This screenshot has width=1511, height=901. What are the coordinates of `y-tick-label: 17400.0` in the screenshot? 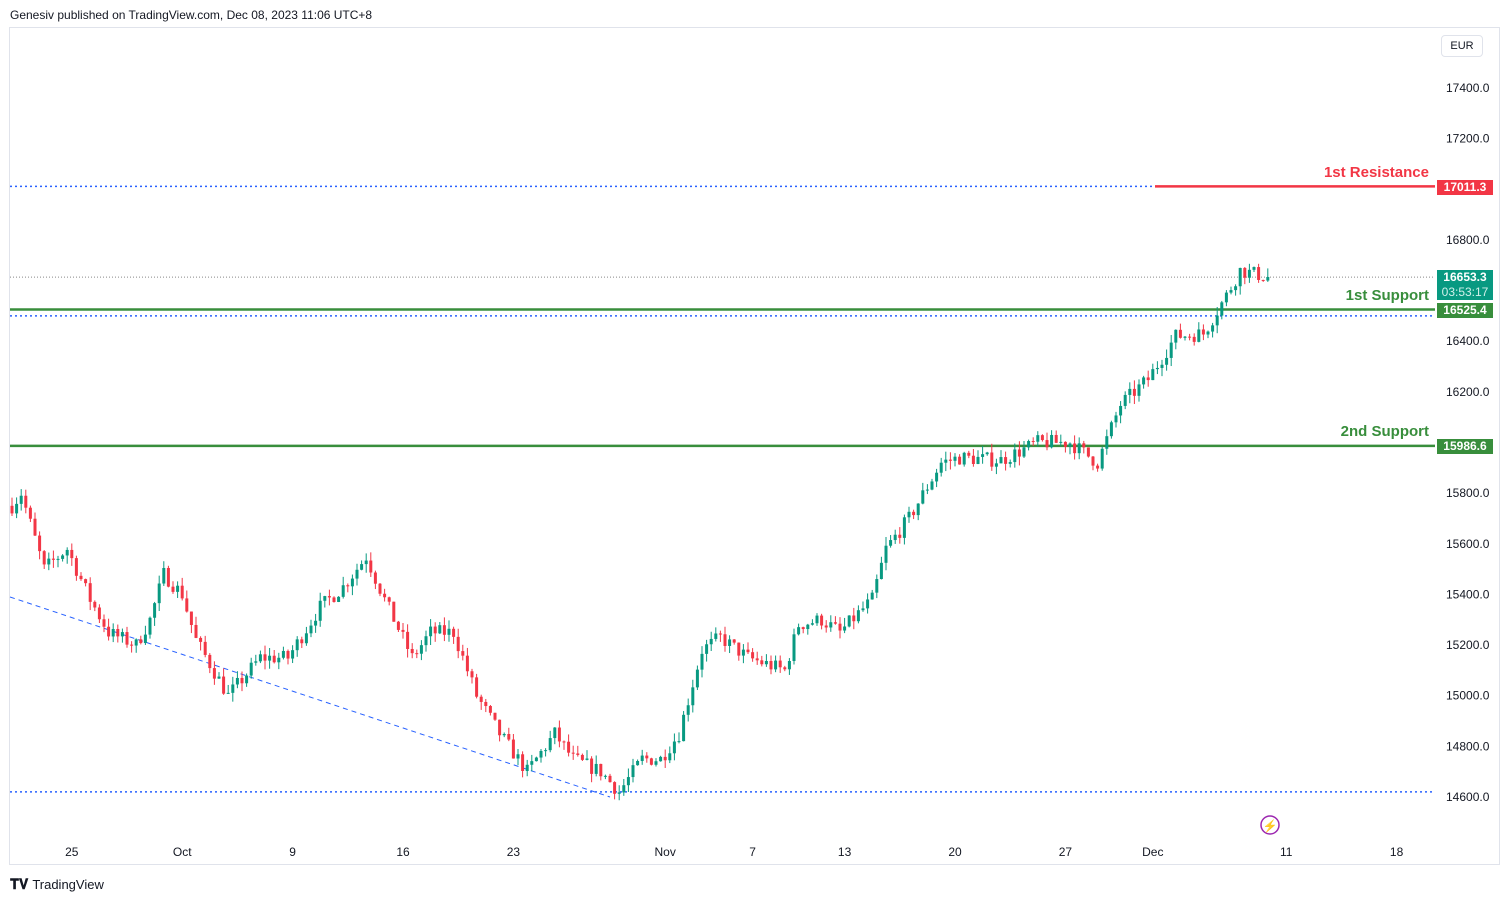 It's located at (1468, 88).